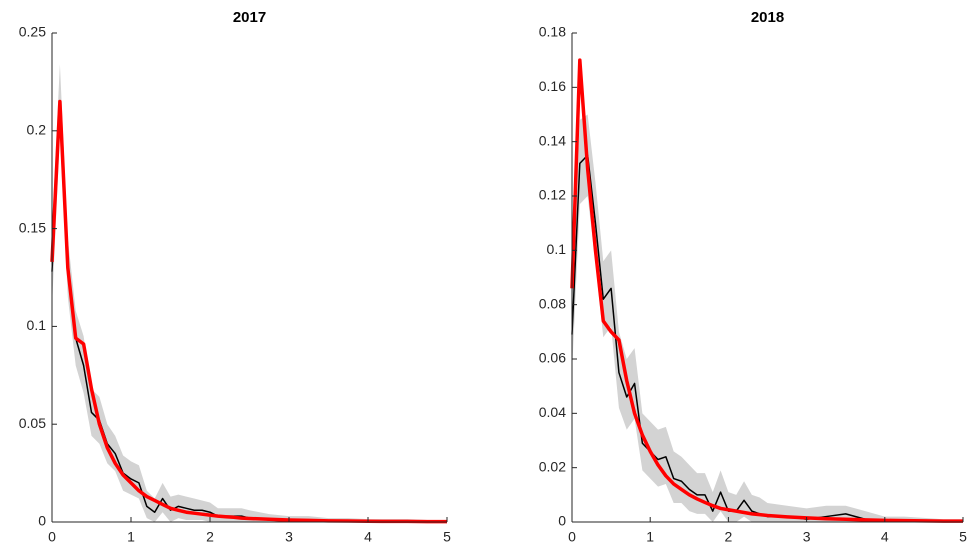 The width and height of the screenshot is (972, 557). I want to click on y-tick-label: 0.05, so click(32, 423).